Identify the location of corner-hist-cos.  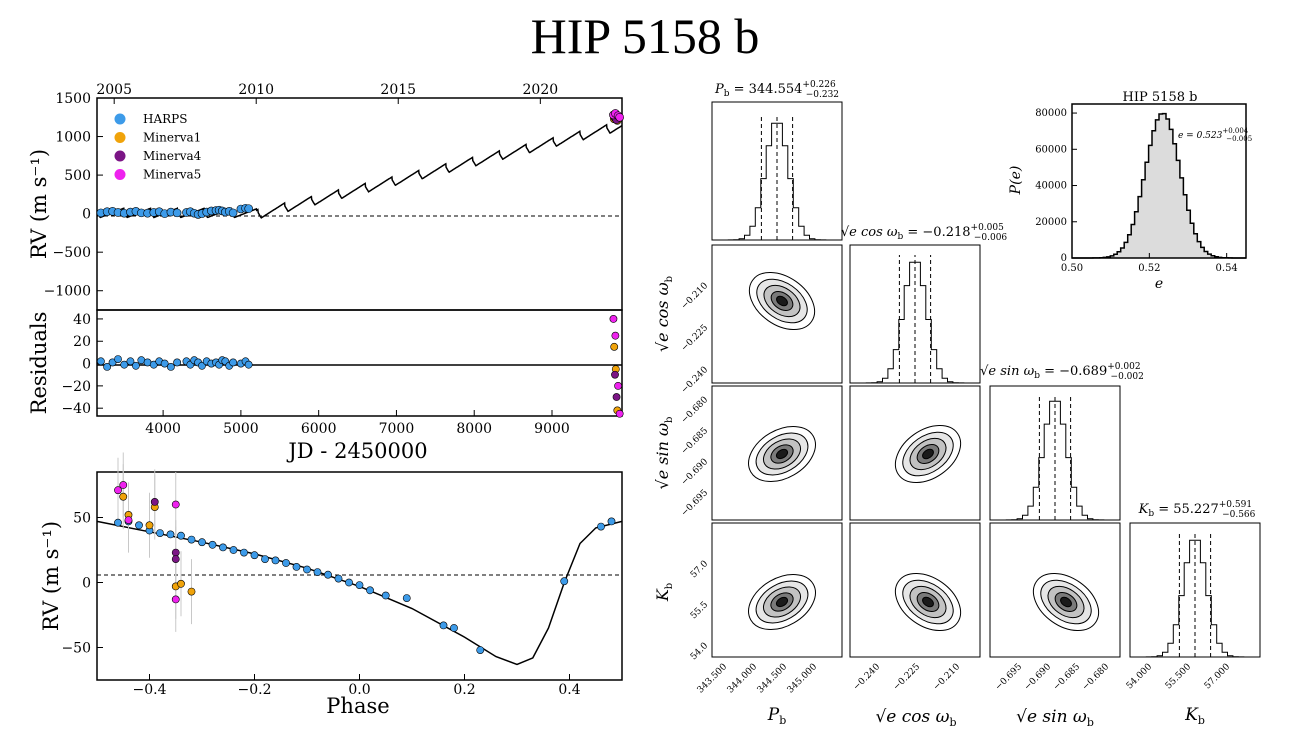
(915, 314).